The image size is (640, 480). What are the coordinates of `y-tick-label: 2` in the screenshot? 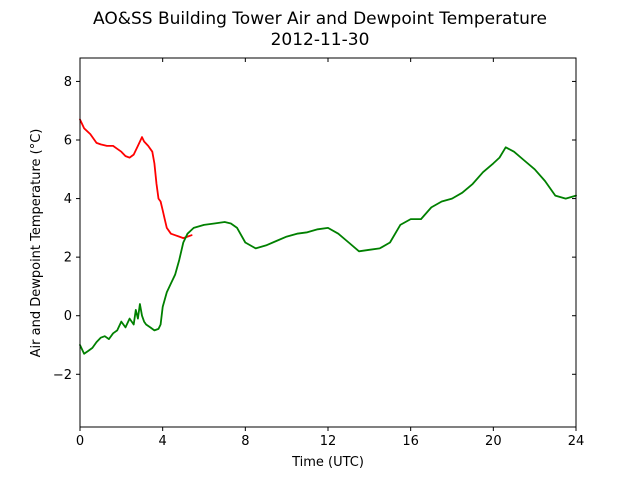 It's located at (68, 258).